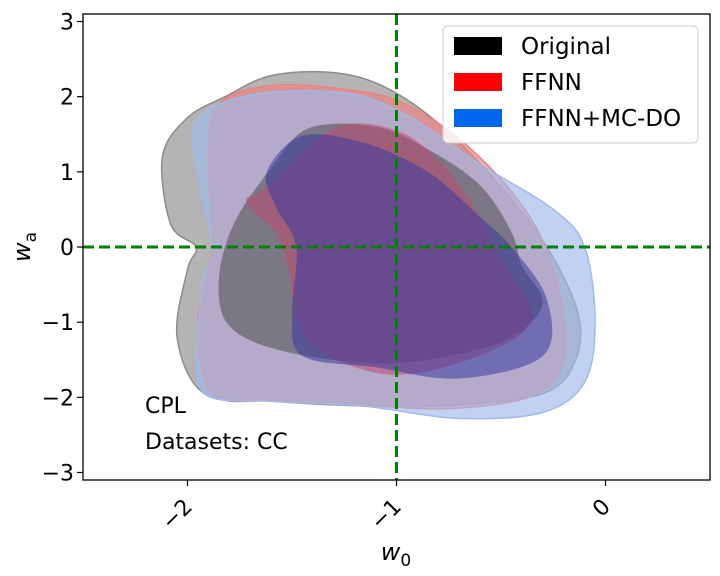 The height and width of the screenshot is (576, 720). What do you see at coordinates (177, 515) in the screenshot?
I see `x-tick-label: −2` at bounding box center [177, 515].